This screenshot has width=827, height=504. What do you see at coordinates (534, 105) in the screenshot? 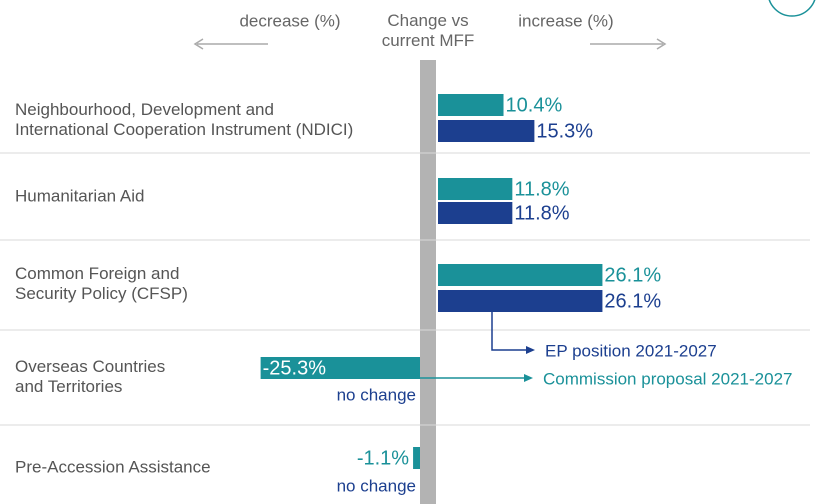
I see `value-label: 10.4%` at bounding box center [534, 105].